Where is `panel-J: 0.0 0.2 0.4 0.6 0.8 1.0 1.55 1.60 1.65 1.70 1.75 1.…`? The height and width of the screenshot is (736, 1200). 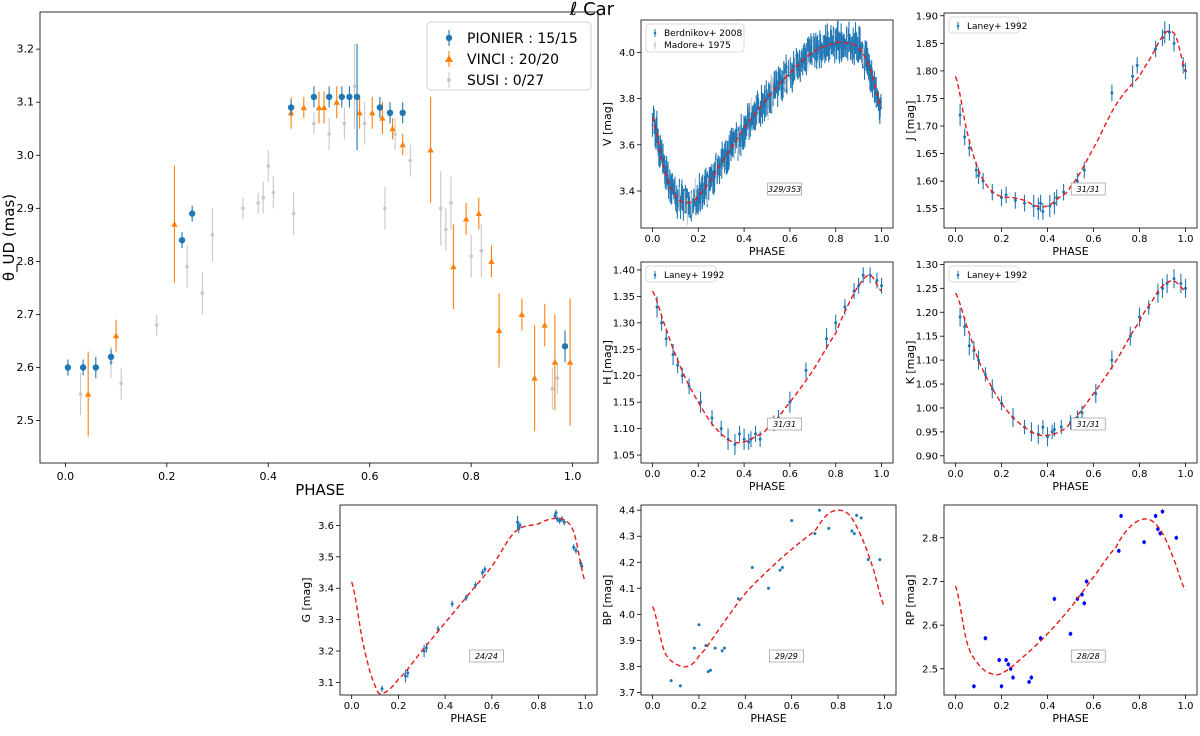
panel-J: 0.0 0.2 0.4 0.6 0.8 1.0 1.55 1.60 1.65 1.70 1.75 1.… is located at coordinates (1051, 134).